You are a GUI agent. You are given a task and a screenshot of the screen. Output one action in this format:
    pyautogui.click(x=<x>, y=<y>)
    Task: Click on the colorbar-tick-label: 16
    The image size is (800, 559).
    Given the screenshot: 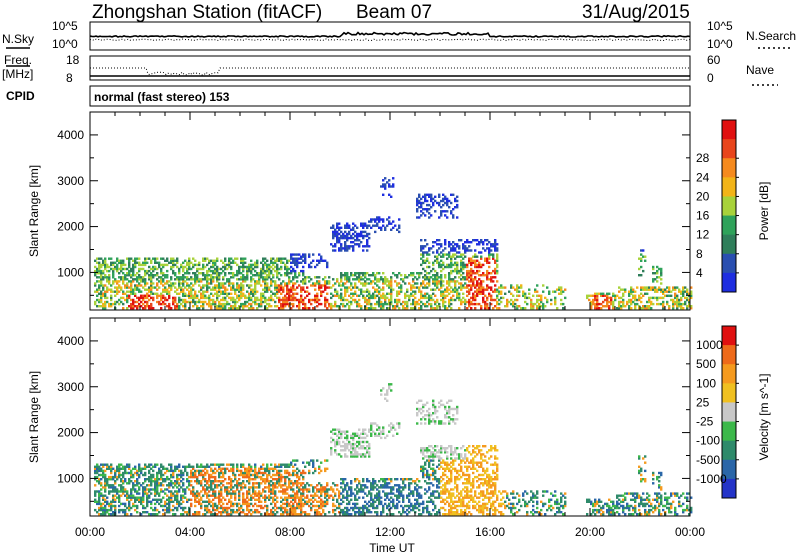 What is the action you would take?
    pyautogui.click(x=703, y=216)
    